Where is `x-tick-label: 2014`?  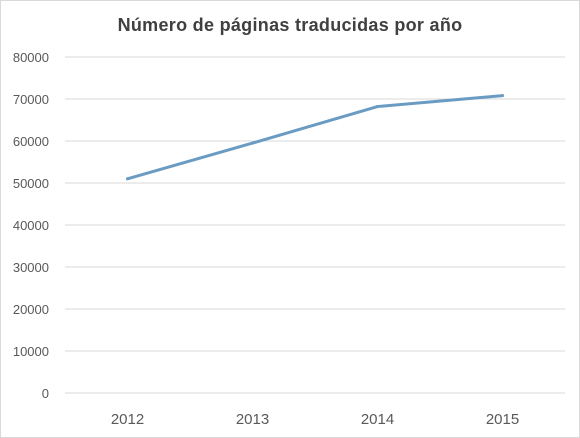 x-tick-label: 2014 is located at coordinates (377, 419).